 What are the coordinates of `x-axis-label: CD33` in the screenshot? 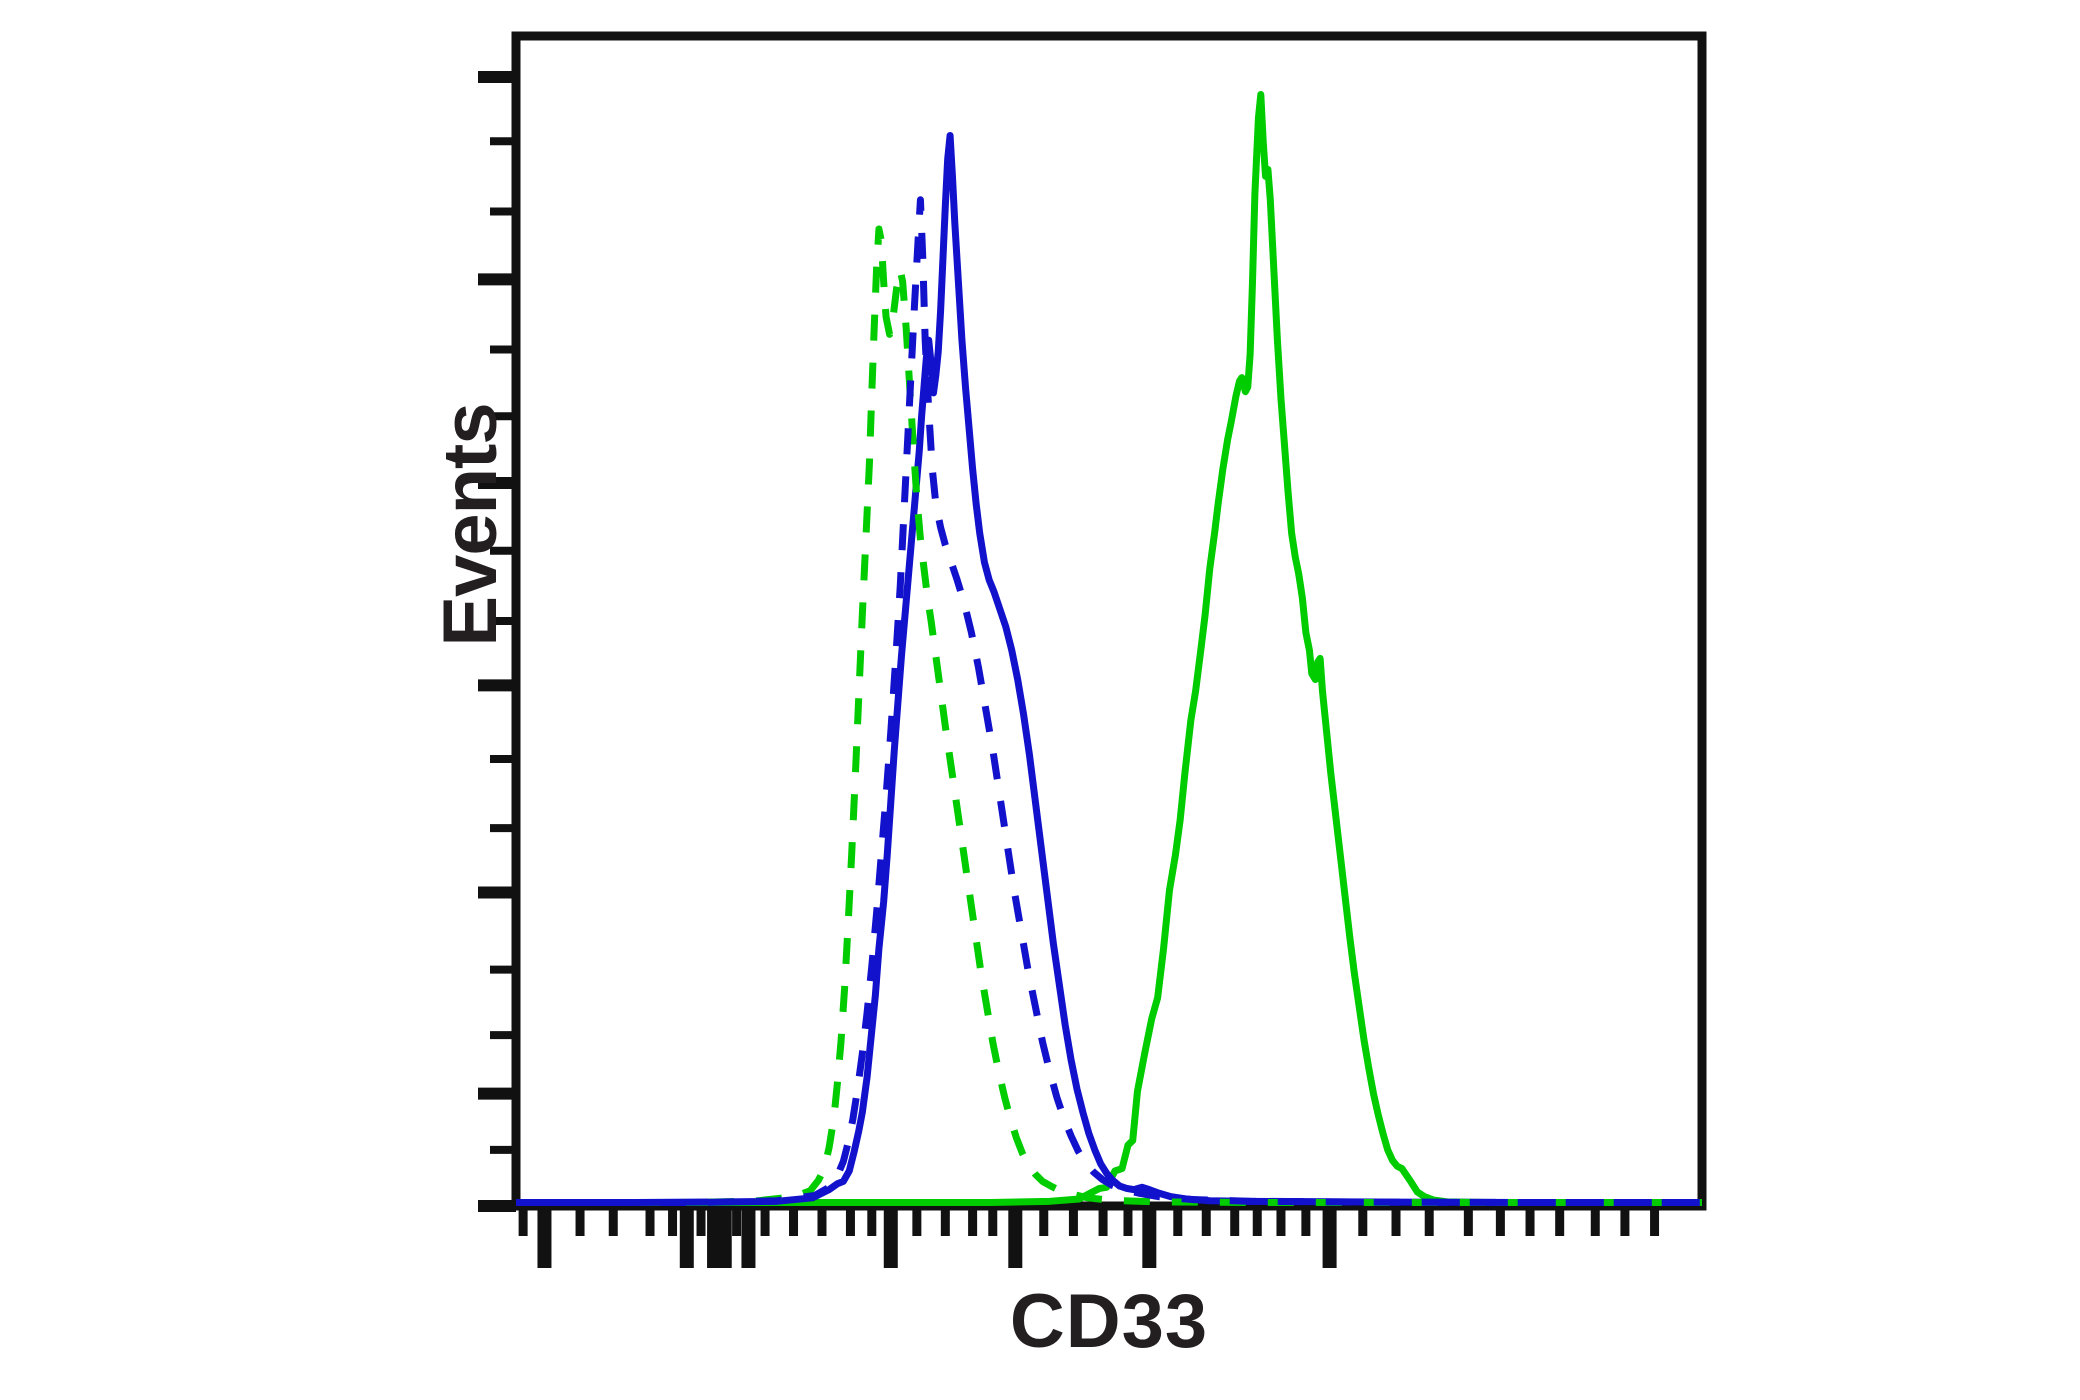 It's located at (1109, 1321).